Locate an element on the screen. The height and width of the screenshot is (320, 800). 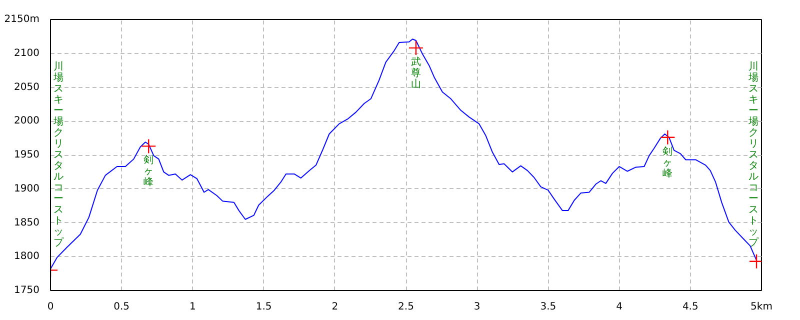
x-tick-label: 2 is located at coordinates (335, 307).